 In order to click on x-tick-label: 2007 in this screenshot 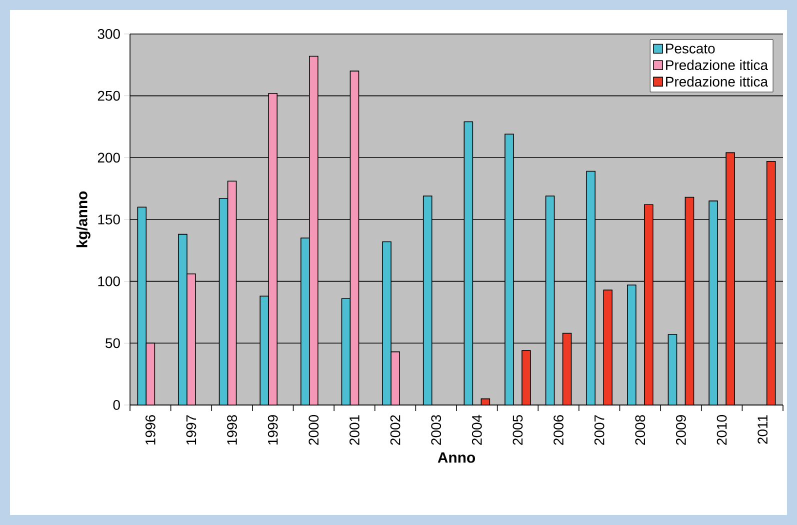, I will do `click(599, 430)`.